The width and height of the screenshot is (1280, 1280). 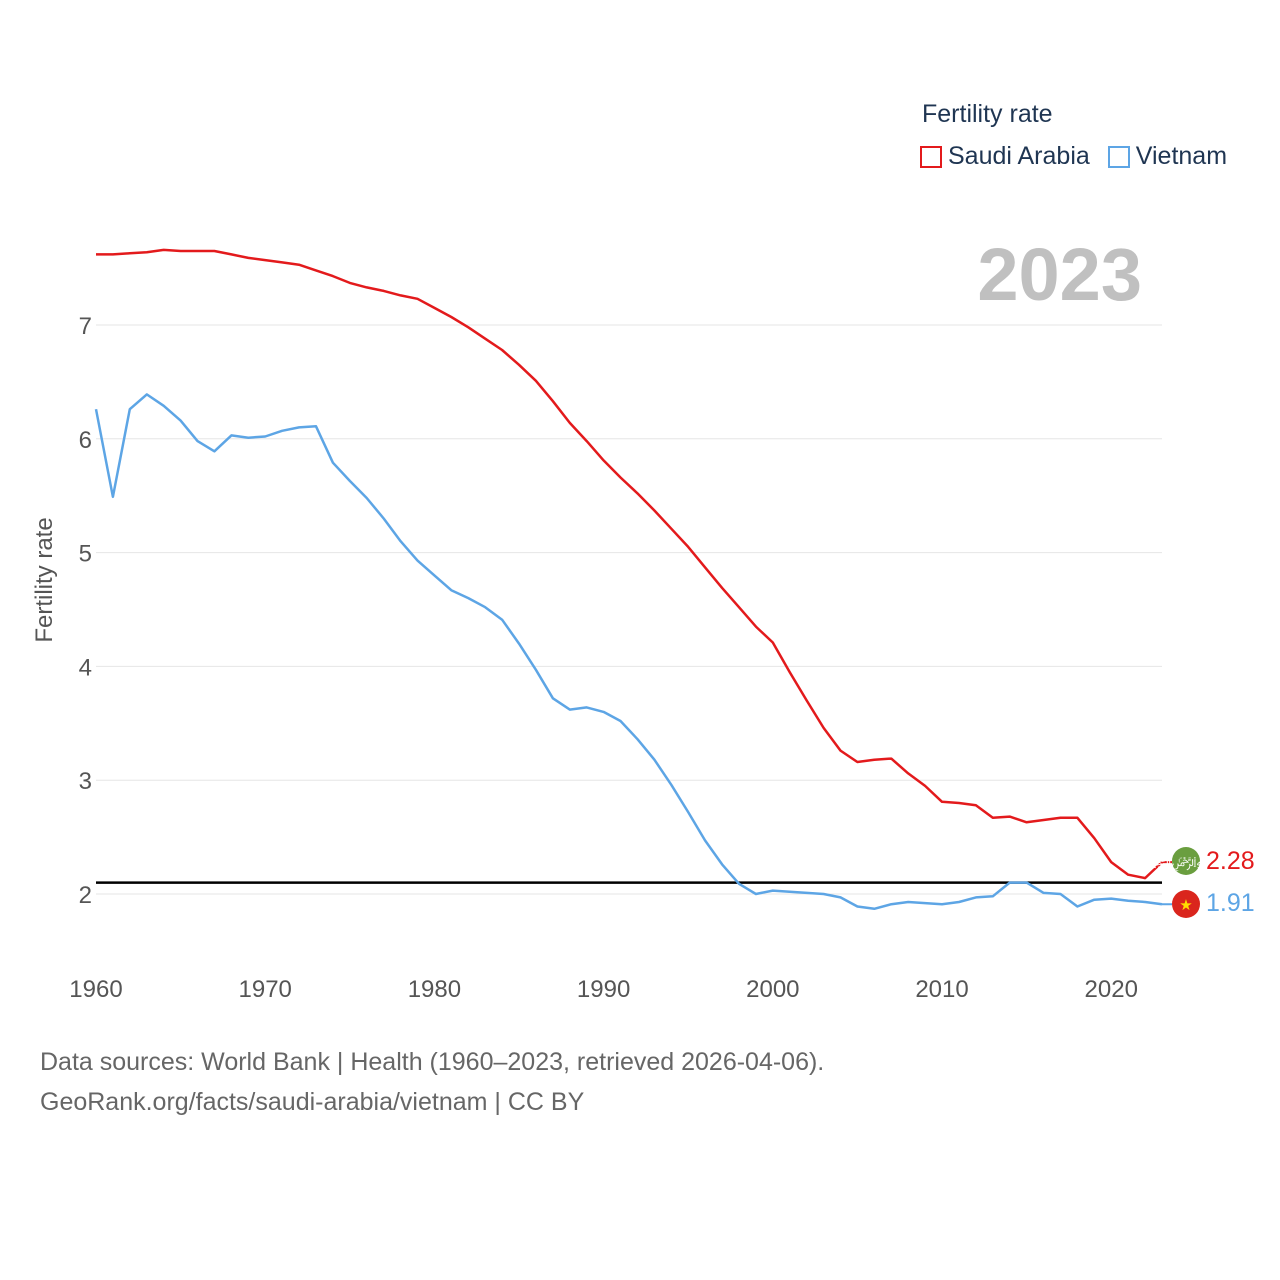 What do you see at coordinates (987, 114) in the screenshot?
I see `legend-title: Fertility rate` at bounding box center [987, 114].